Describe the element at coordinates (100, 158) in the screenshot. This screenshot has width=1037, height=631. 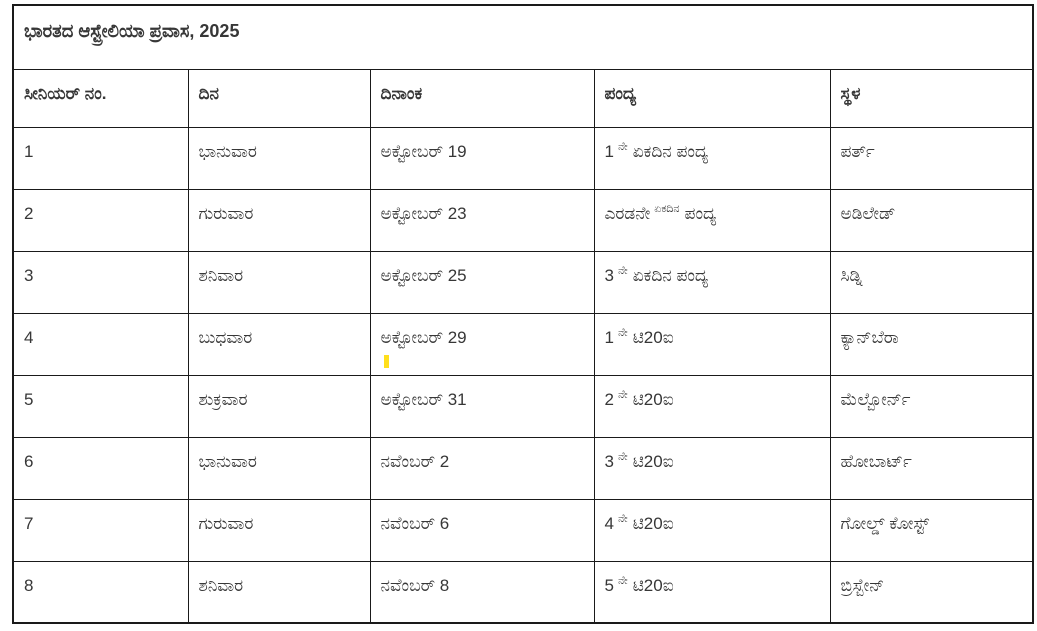
I see `cell-serial-no: 1` at that location.